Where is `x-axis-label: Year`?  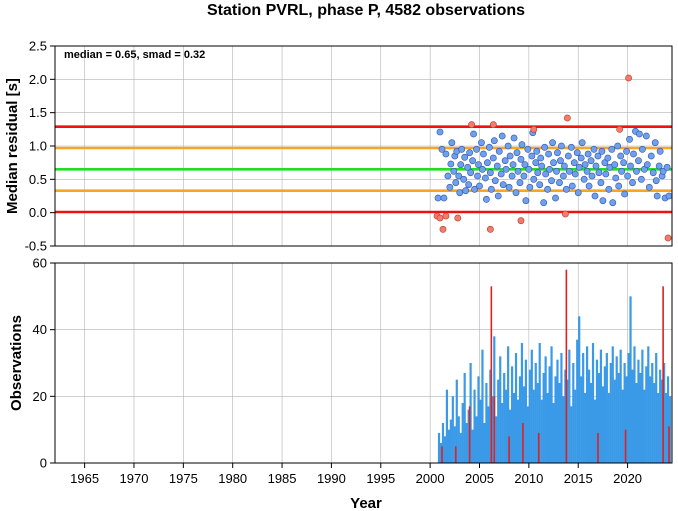 x-axis-label: Year is located at coordinates (366, 503).